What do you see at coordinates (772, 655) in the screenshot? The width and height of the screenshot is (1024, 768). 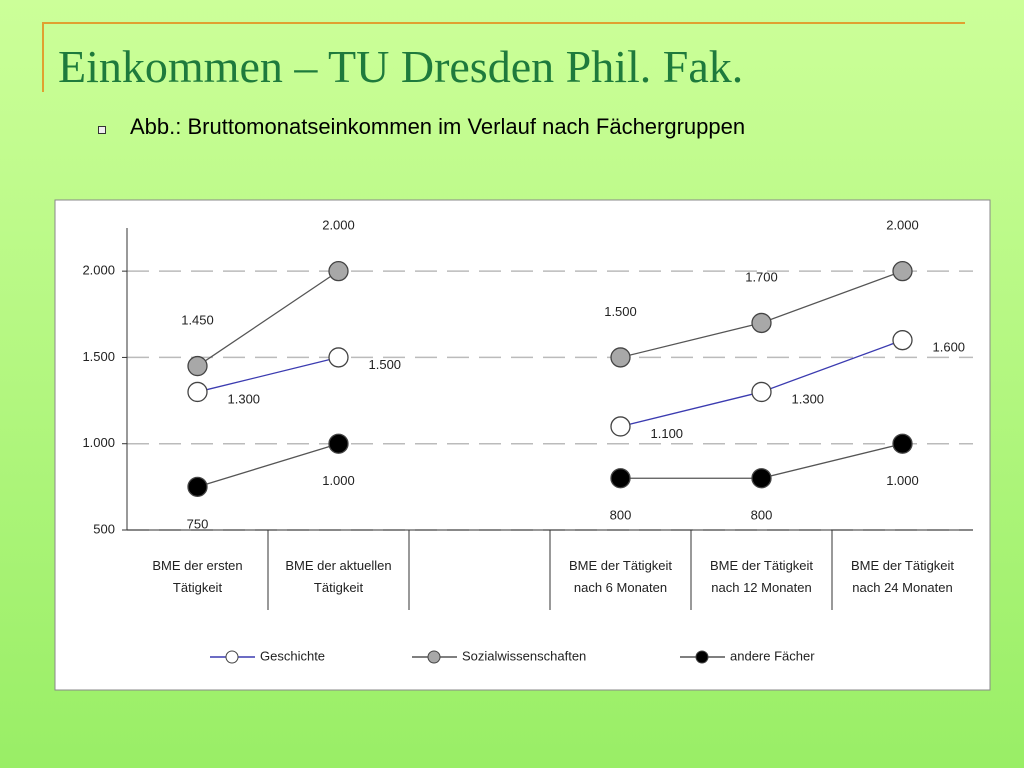 I see `legend-label: andere Fächer` at bounding box center [772, 655].